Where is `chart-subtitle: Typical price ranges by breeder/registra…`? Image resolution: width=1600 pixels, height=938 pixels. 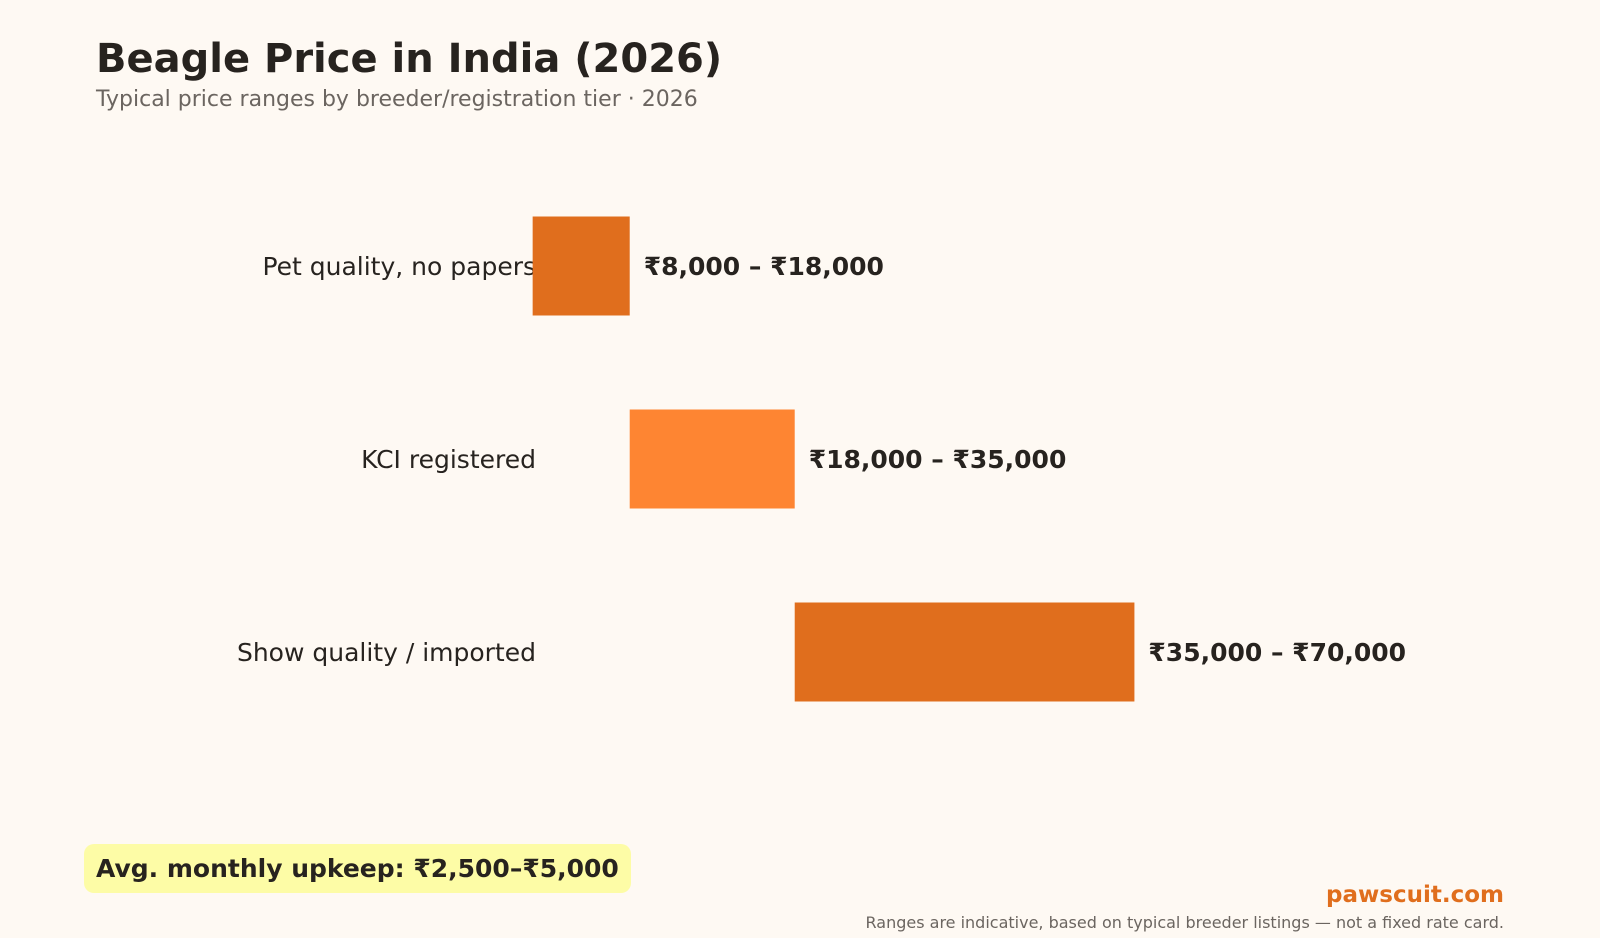 chart-subtitle: Typical price ranges by breeder/registra… is located at coordinates (397, 99).